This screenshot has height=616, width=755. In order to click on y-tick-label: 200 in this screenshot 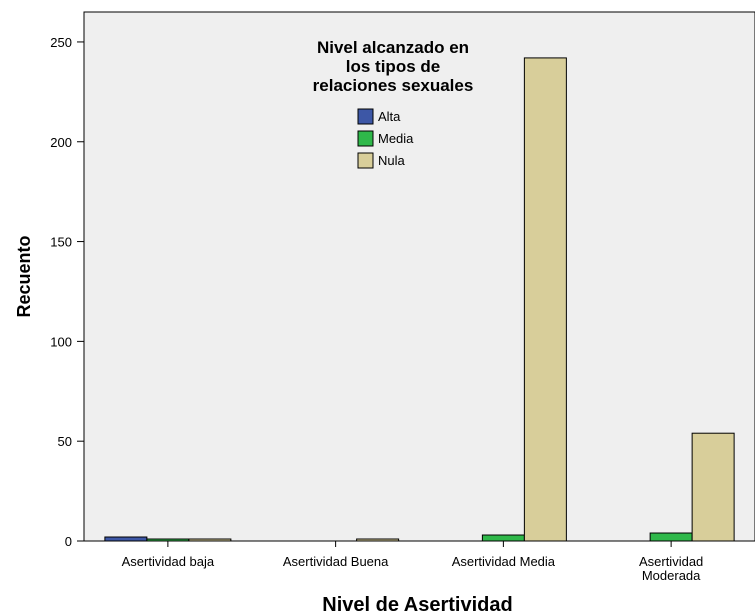, I will do `click(61, 142)`.